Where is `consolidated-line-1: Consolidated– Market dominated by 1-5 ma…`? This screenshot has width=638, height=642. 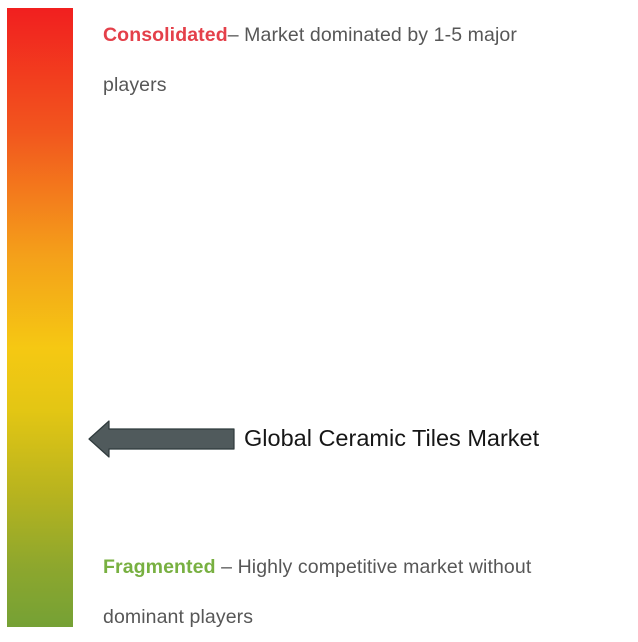 consolidated-line-1: Consolidated– Market dominated by 1-5 ma… is located at coordinates (310, 35).